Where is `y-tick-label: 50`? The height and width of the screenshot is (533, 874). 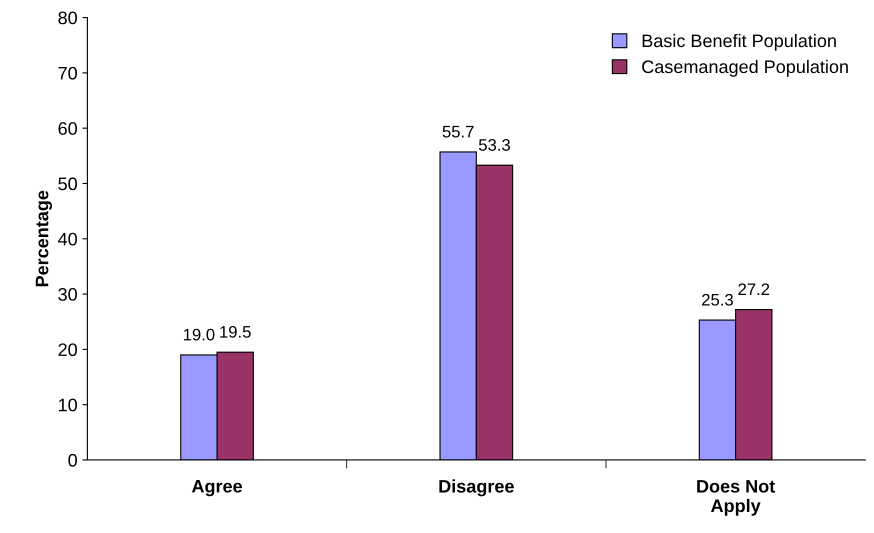 y-tick-label: 50 is located at coordinates (67, 183).